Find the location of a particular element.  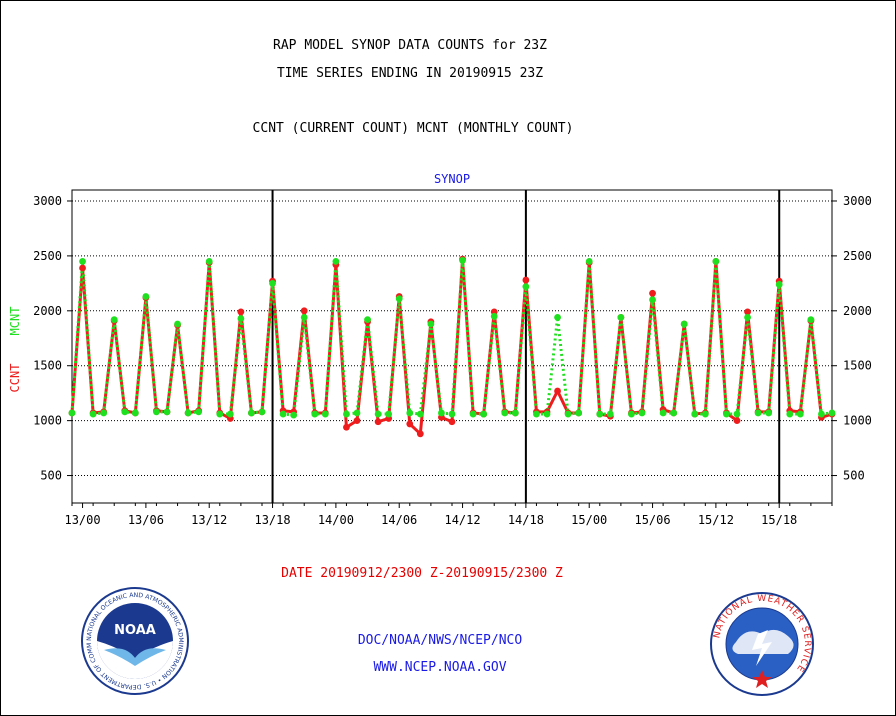

x-tick-label: 13/18 is located at coordinates (272, 520).